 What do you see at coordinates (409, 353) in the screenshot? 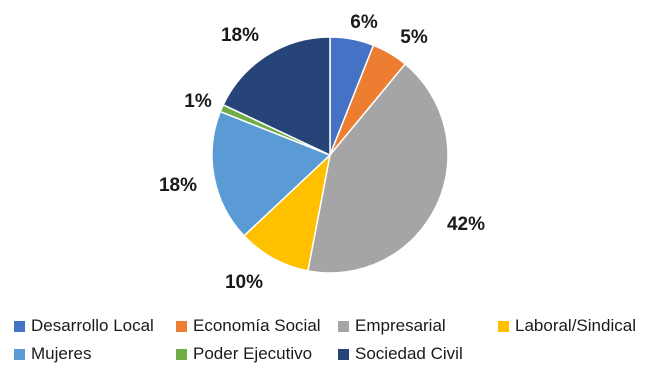
I see `legend-label: Sociedad Civil` at bounding box center [409, 353].